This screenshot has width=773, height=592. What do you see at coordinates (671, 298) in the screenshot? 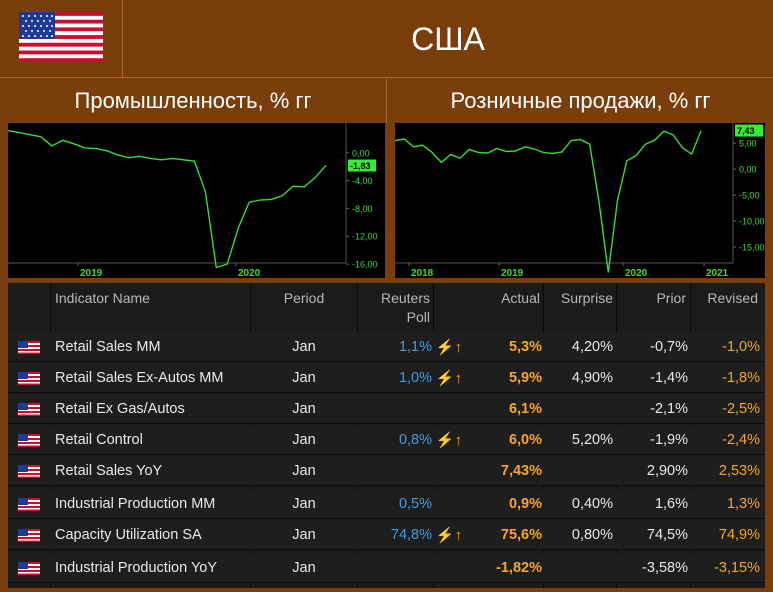
I see `col-prior: Prior` at bounding box center [671, 298].